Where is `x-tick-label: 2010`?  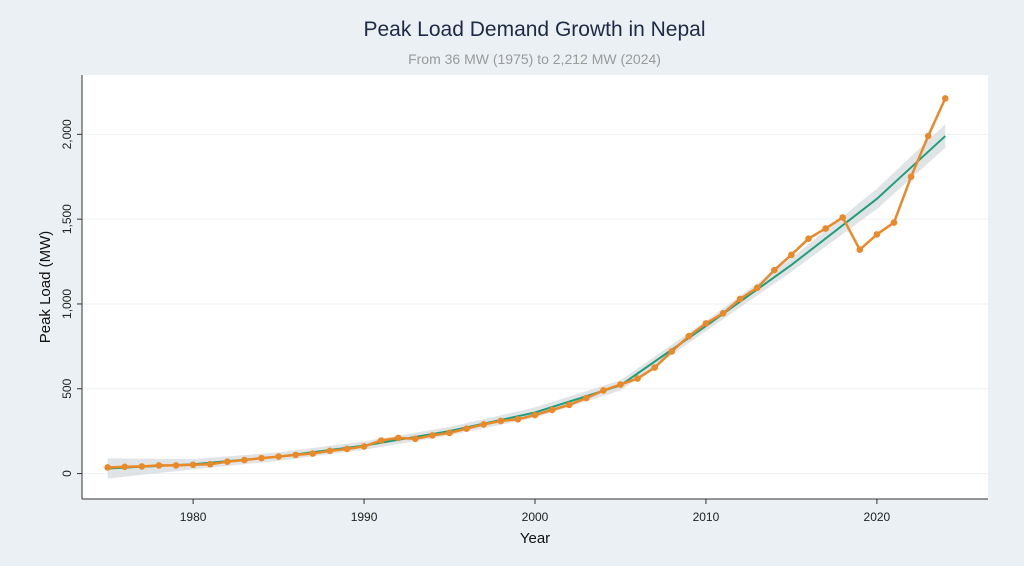
x-tick-label: 2010 is located at coordinates (706, 517).